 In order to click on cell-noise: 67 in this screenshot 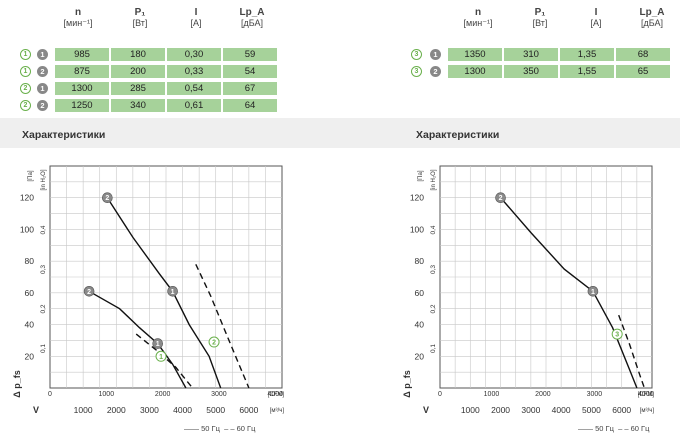, I will do `click(250, 88)`.